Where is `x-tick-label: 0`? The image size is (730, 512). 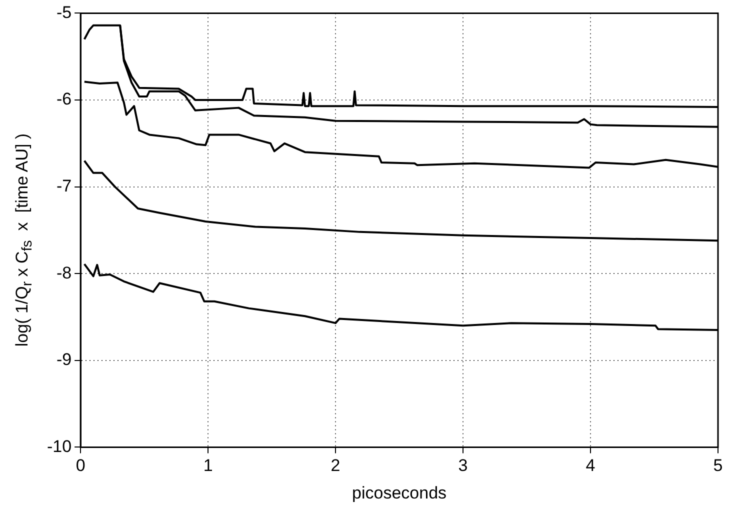 x-tick-label: 0 is located at coordinates (81, 466).